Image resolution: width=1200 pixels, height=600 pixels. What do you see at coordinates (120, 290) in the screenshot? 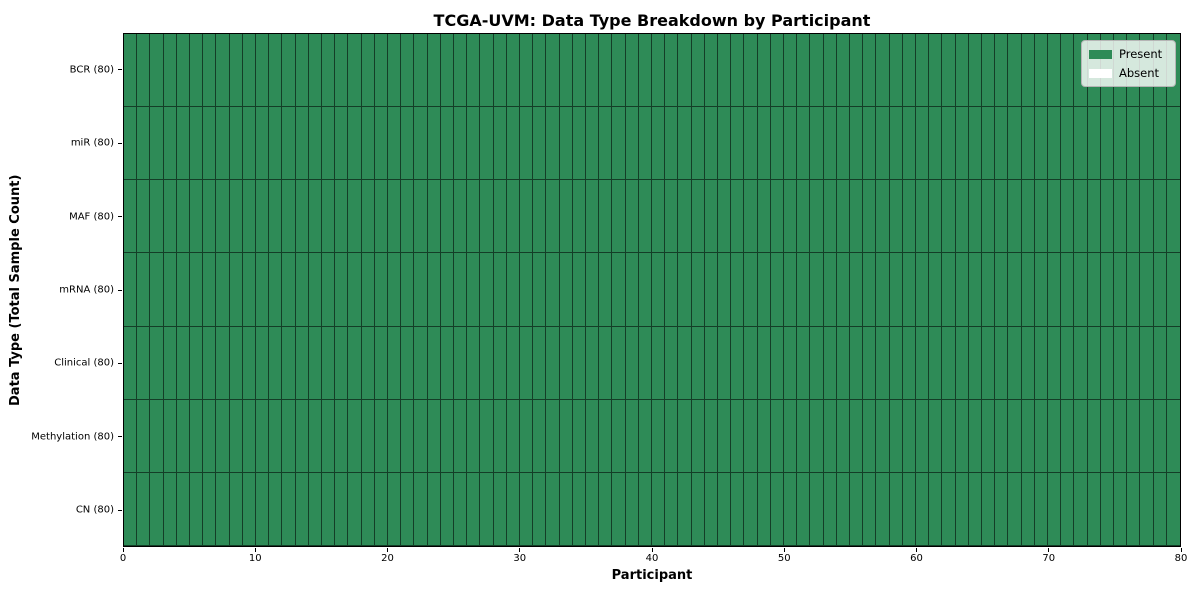
I see `y-tick-mark` at bounding box center [120, 290].